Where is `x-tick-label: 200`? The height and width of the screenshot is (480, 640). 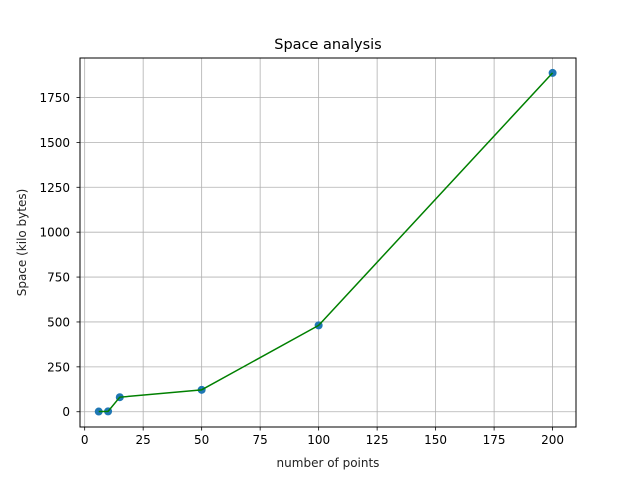
x-tick-label: 200 is located at coordinates (552, 440).